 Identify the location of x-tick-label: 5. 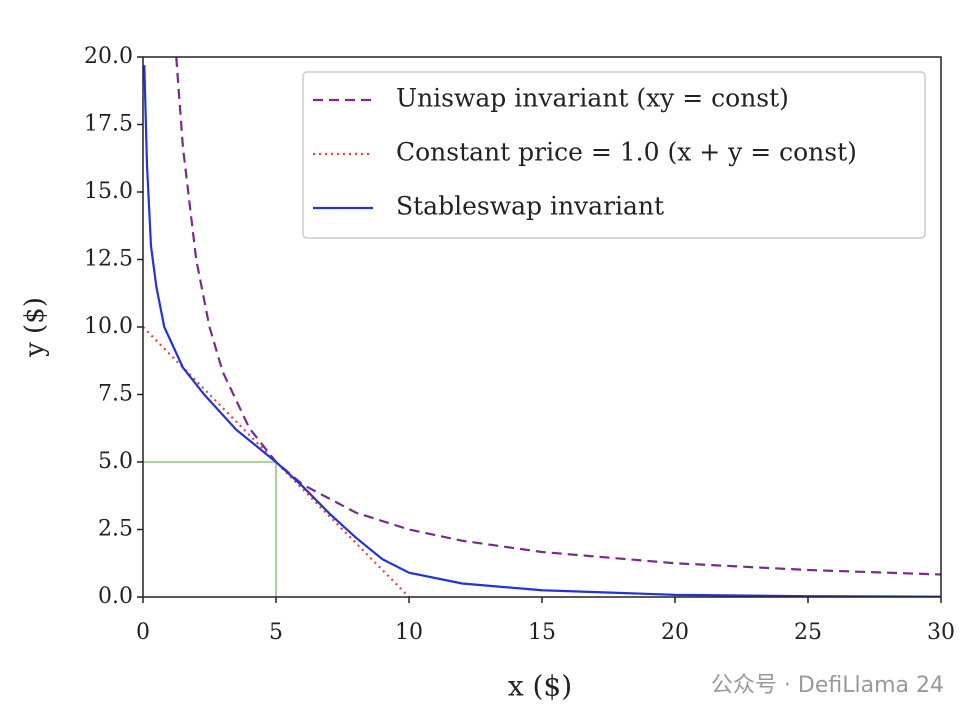
(276, 632).